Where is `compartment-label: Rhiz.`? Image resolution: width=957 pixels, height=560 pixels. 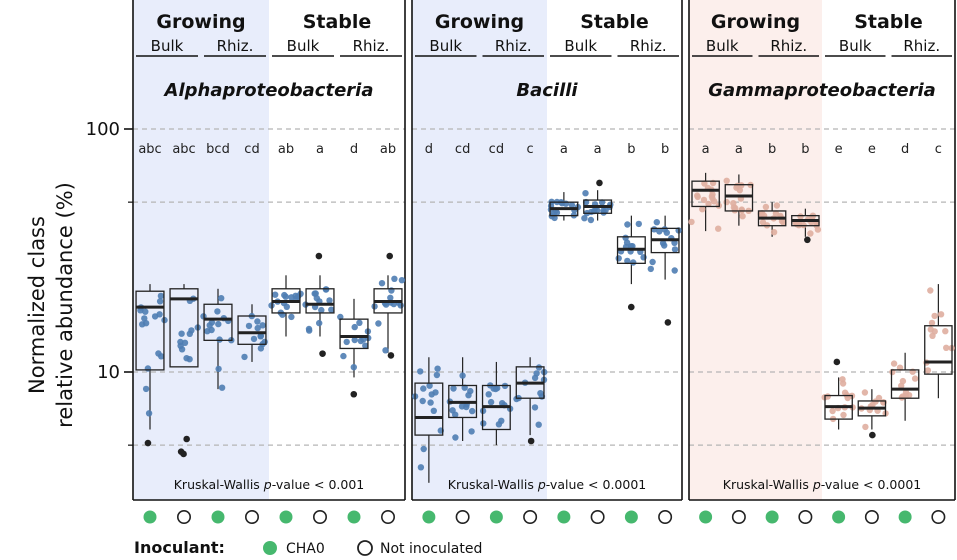 compartment-label: Rhiz. is located at coordinates (788, 46).